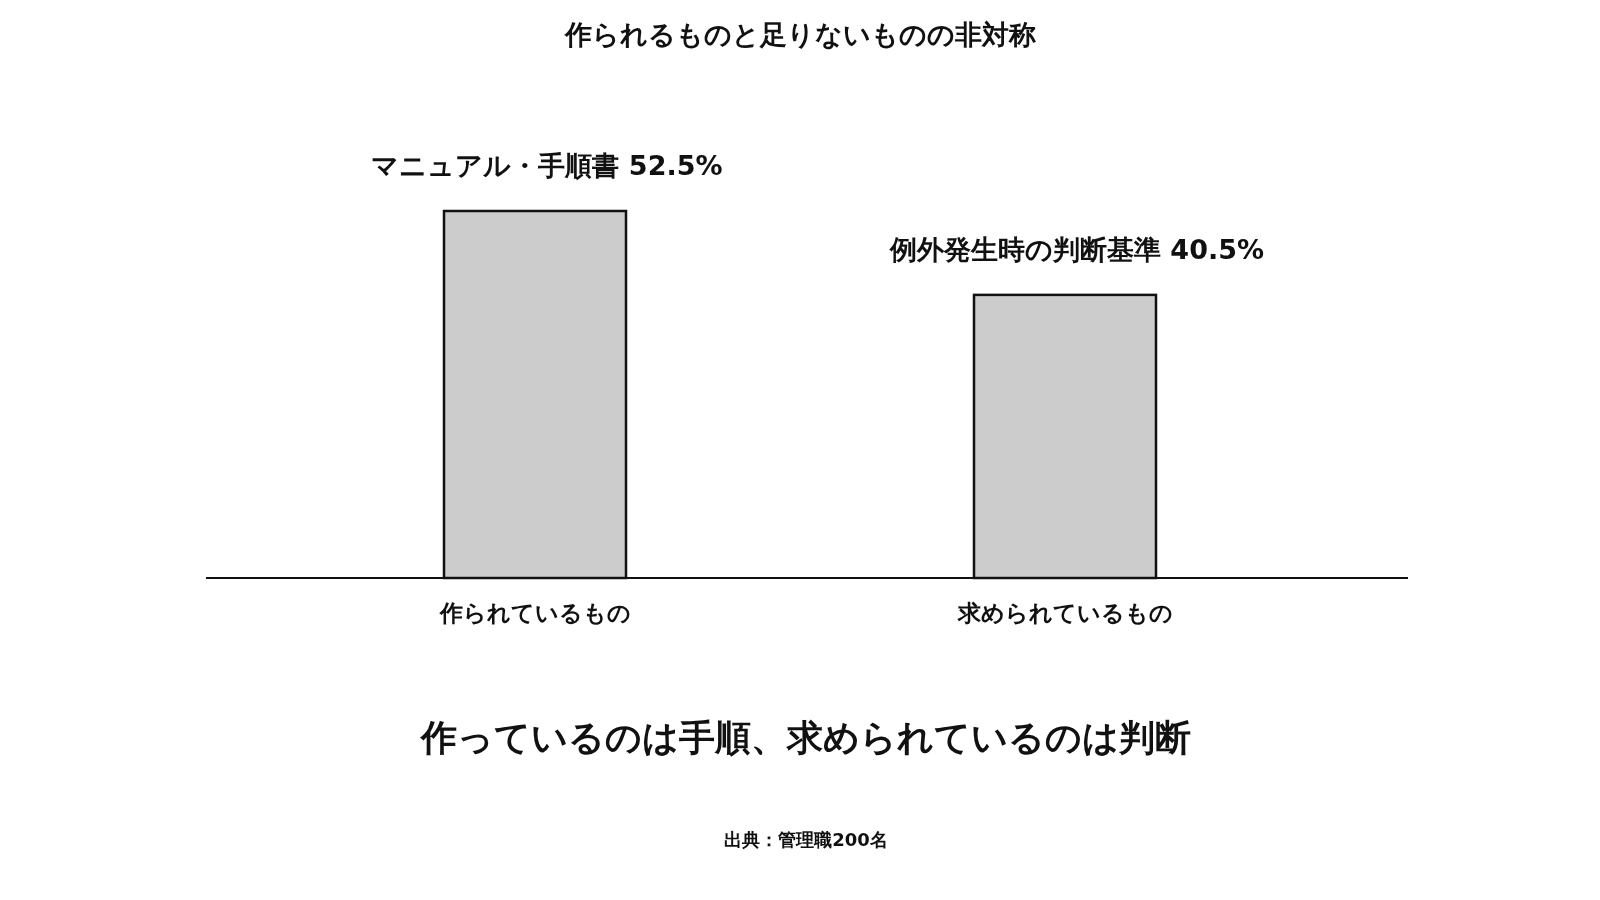  What do you see at coordinates (806, 737) in the screenshot?
I see `caption: 作っているのは手順、求められているのは判断` at bounding box center [806, 737].